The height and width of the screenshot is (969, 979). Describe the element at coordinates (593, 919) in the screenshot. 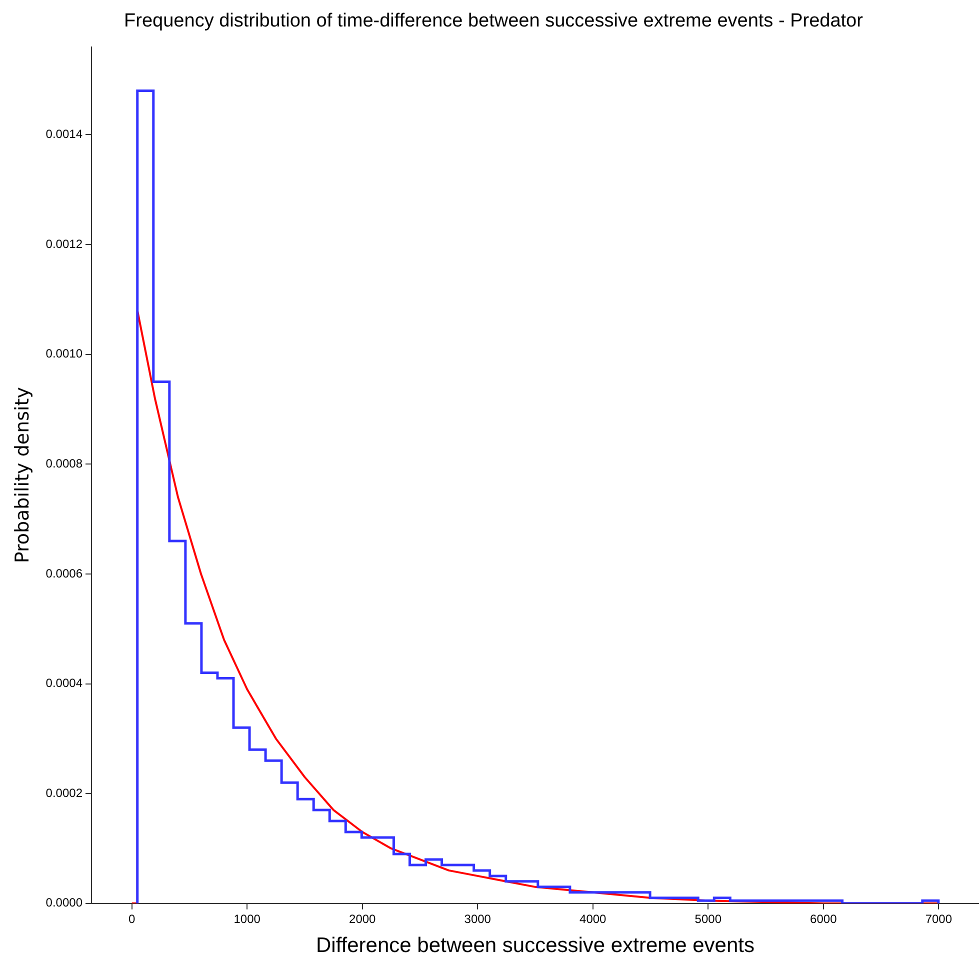

I see `x-tick-label: 4000` at that location.